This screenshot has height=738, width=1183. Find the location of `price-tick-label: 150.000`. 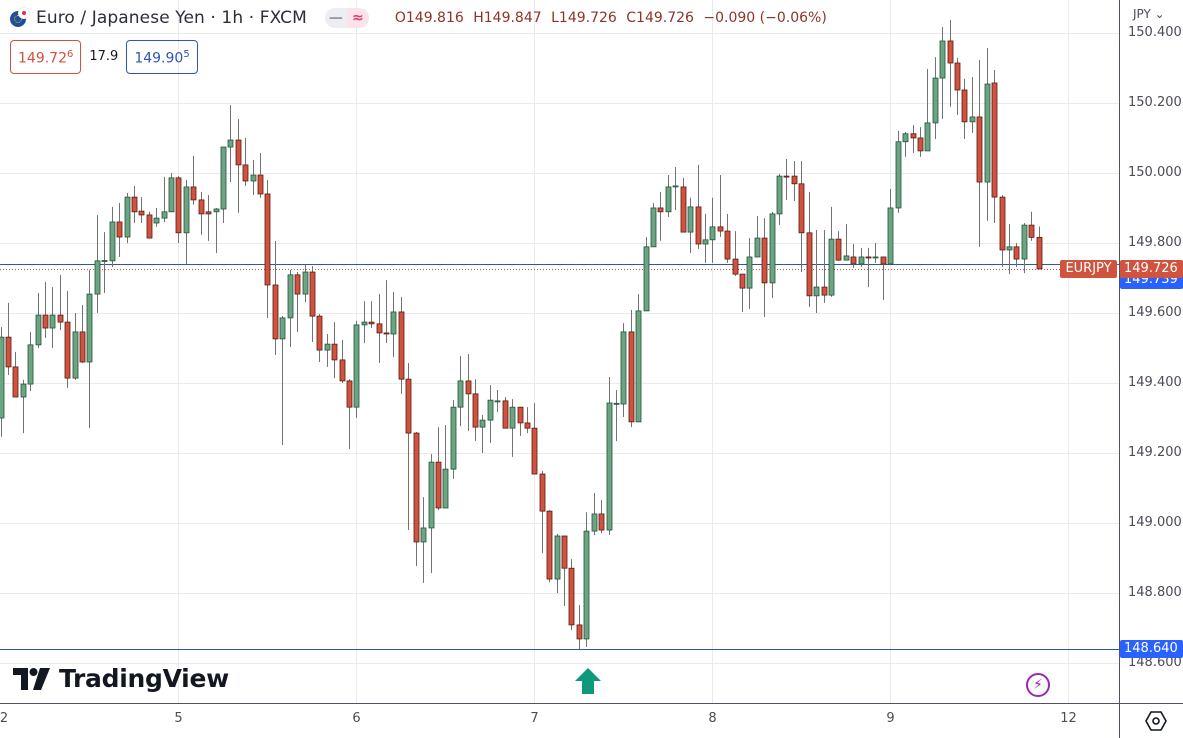

price-tick-label: 150.000 is located at coordinates (1155, 172).